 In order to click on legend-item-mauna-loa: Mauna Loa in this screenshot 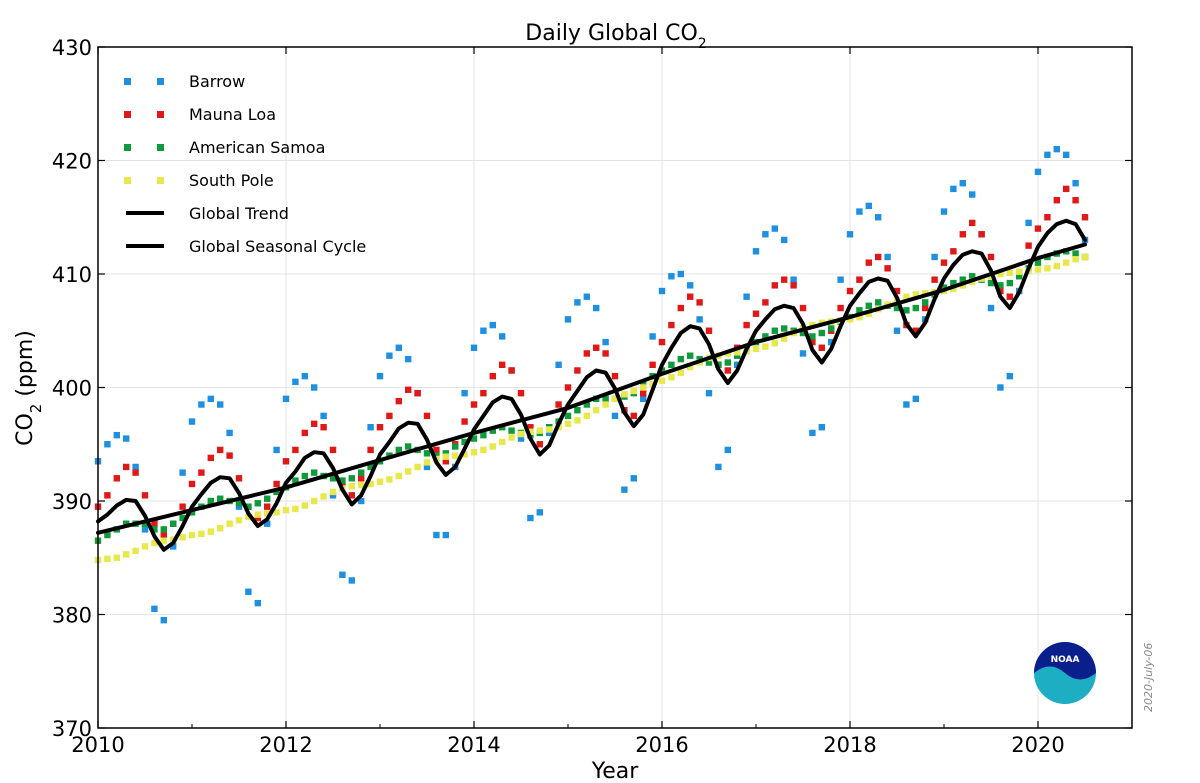, I will do `click(200, 114)`.